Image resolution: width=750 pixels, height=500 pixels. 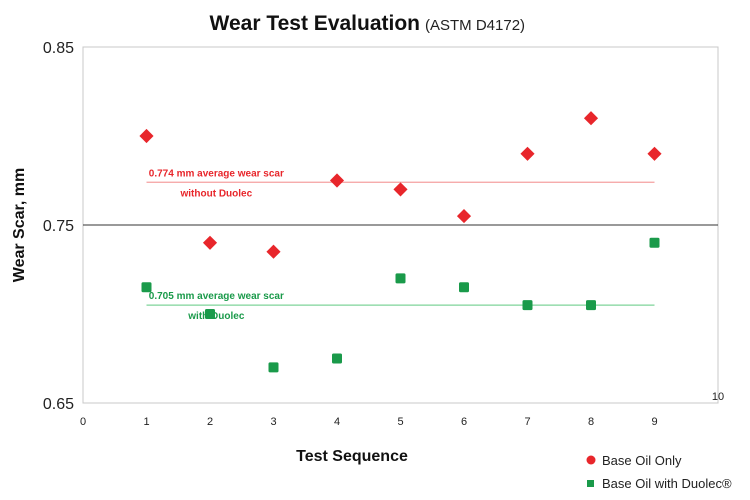 What do you see at coordinates (654, 422) in the screenshot?
I see `x-tick-label: 9` at bounding box center [654, 422].